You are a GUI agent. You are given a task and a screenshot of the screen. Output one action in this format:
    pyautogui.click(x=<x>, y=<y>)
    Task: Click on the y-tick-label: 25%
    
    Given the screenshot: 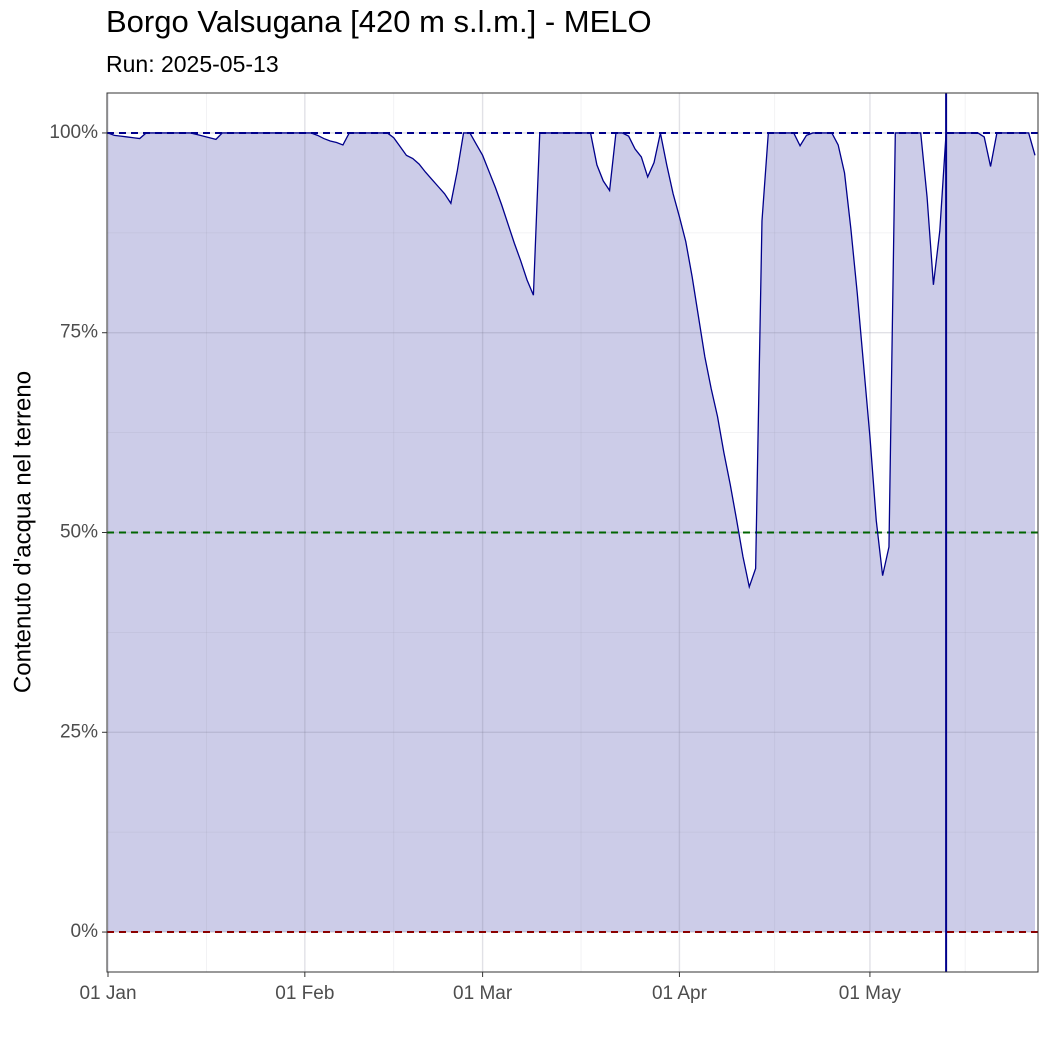 What is the action you would take?
    pyautogui.click(x=79, y=731)
    